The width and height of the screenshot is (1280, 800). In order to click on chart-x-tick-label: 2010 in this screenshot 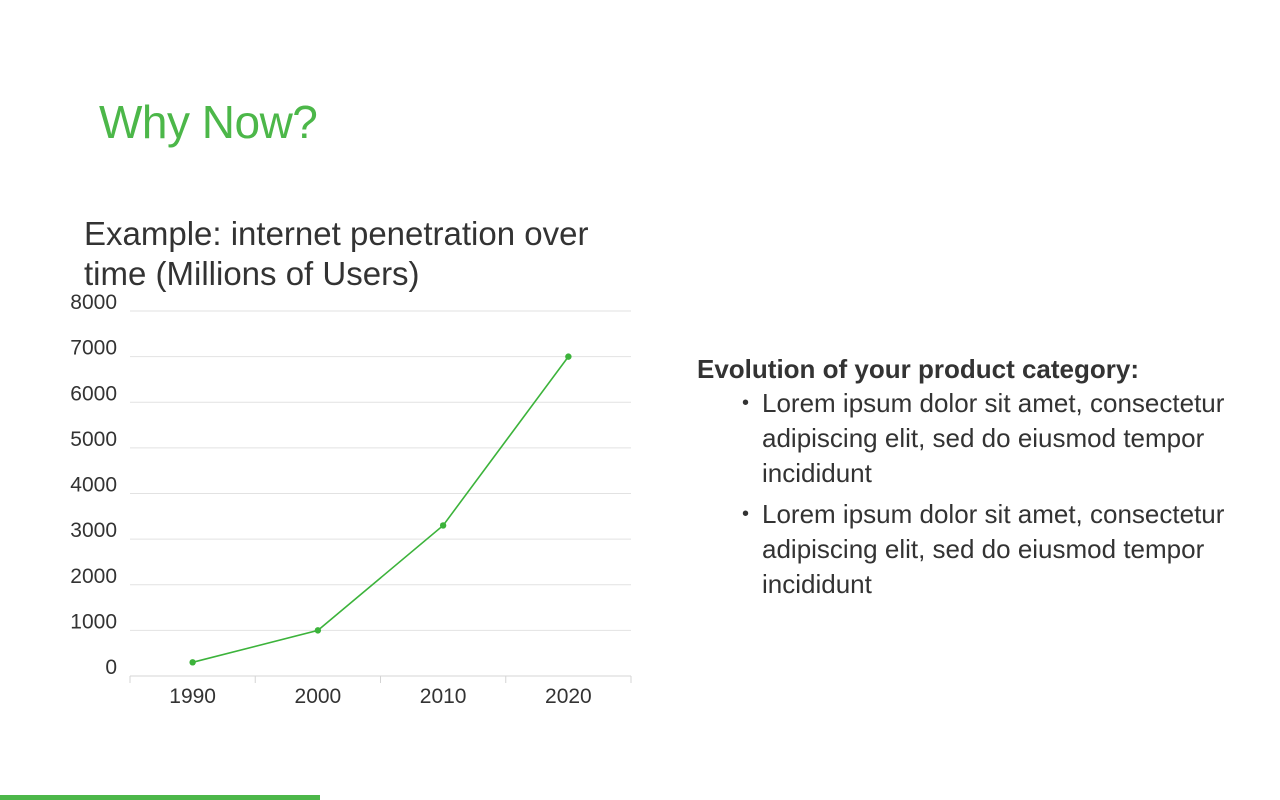, I will do `click(443, 696)`.